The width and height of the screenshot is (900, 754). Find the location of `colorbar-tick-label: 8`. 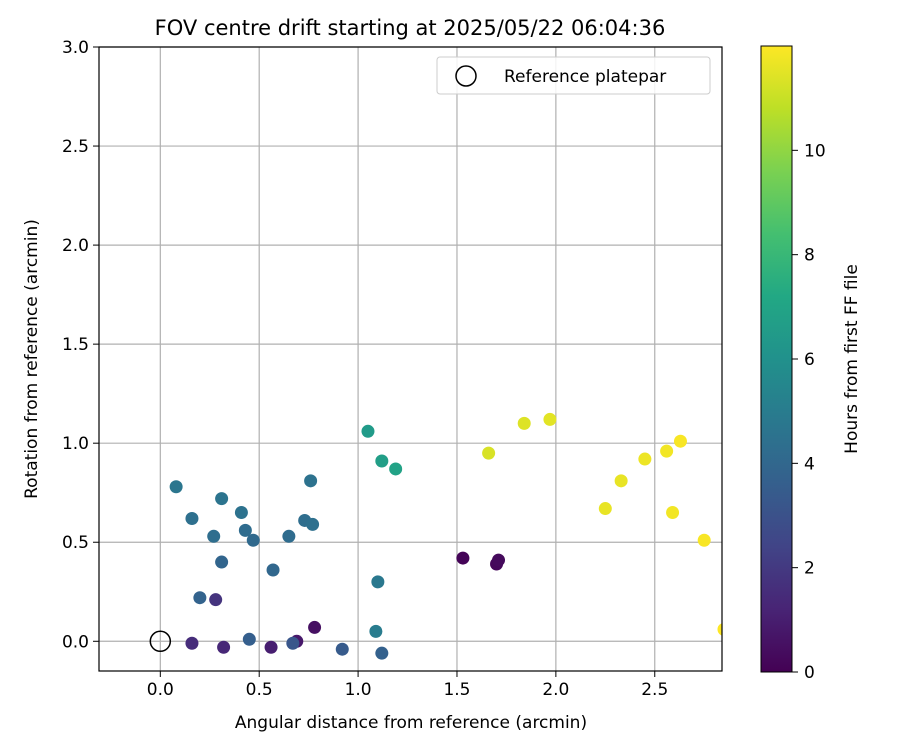

colorbar-tick-label: 8 is located at coordinates (809, 256).